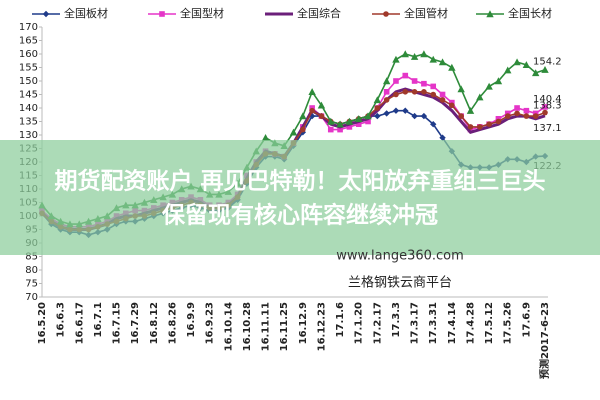  Describe the element at coordinates (31, 257) in the screenshot. I see `y-tick-label: 85` at that location.